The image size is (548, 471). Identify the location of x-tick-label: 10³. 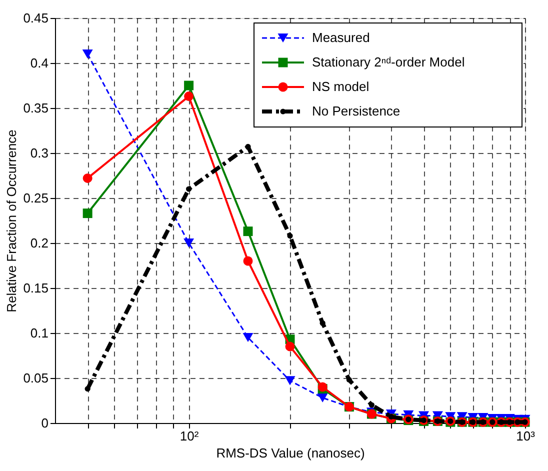
(526, 436).